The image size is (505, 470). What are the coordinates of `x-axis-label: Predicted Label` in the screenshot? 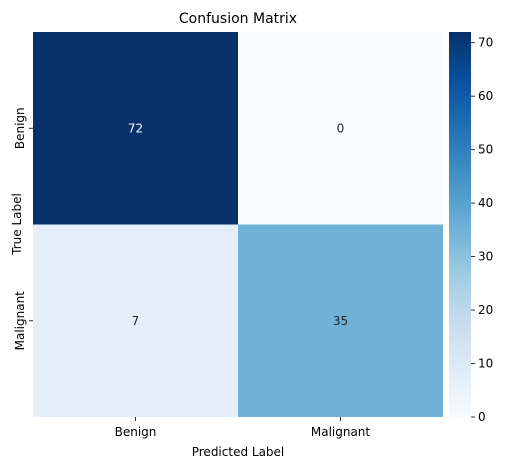 It's located at (238, 452).